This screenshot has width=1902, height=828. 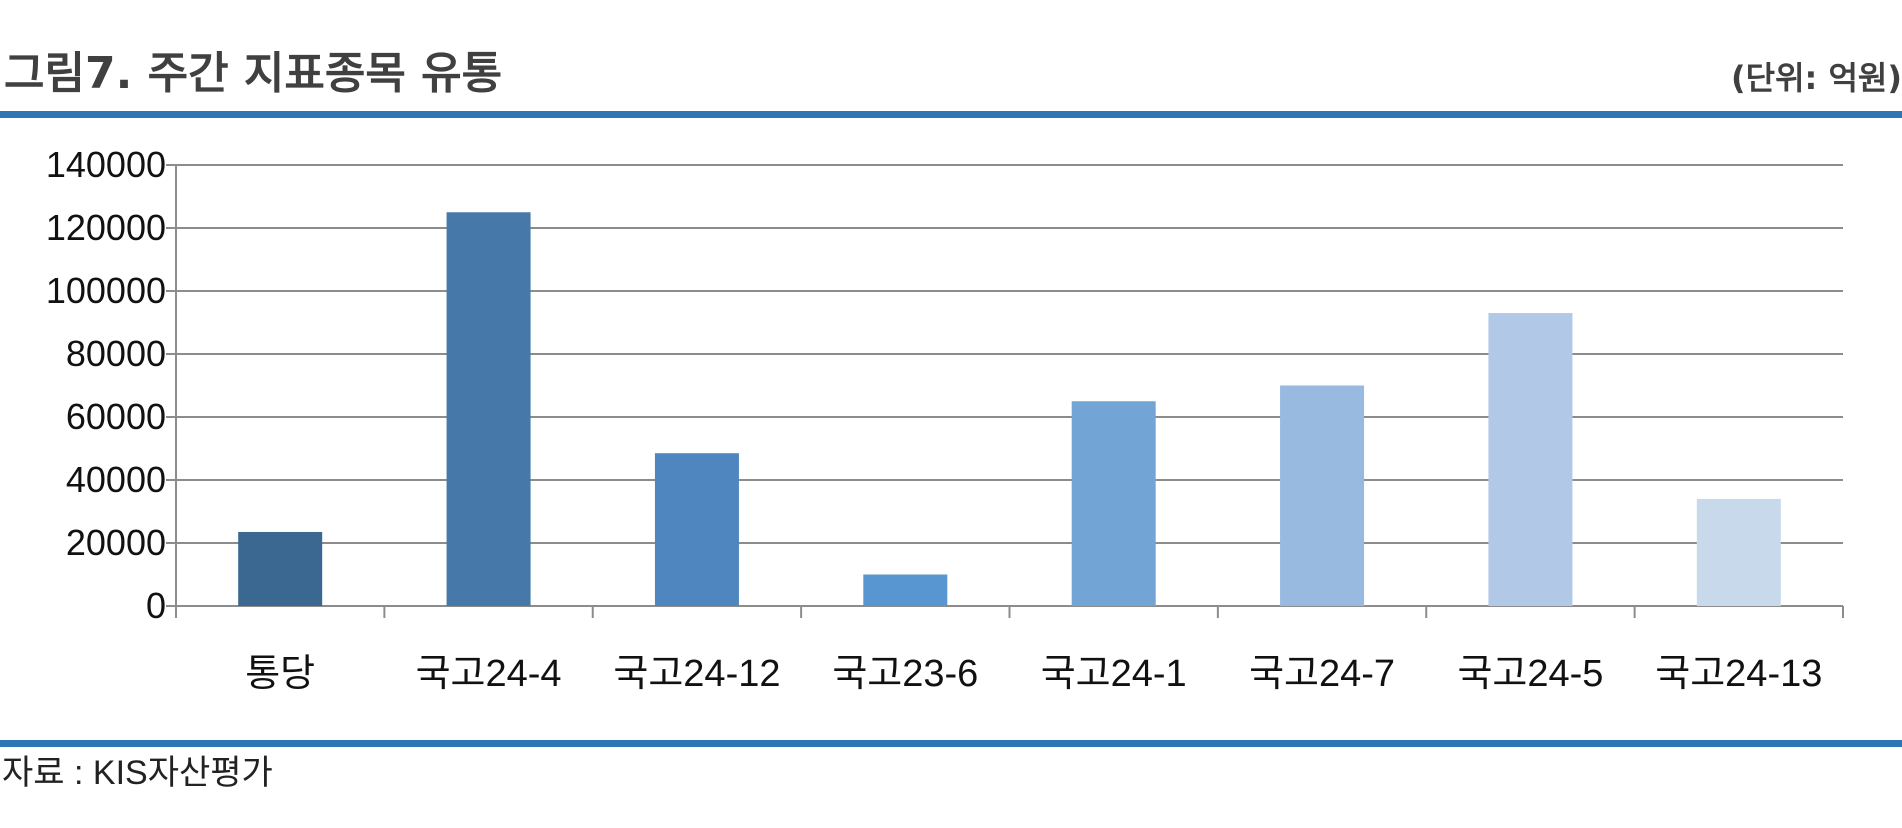 I want to click on y-tick-label: 40000, so click(x=116, y=479).